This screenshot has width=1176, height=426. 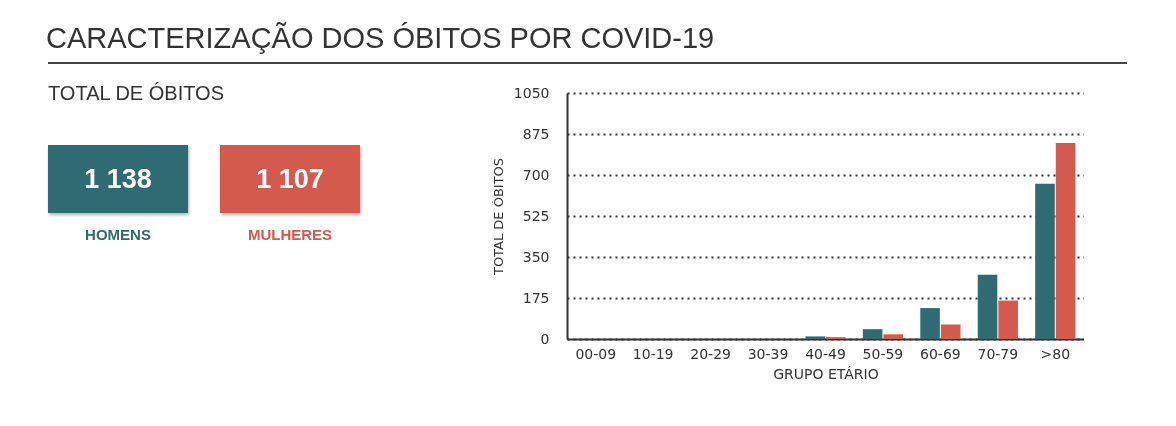 I want to click on x-tick-label: >80, so click(x=1055, y=353).